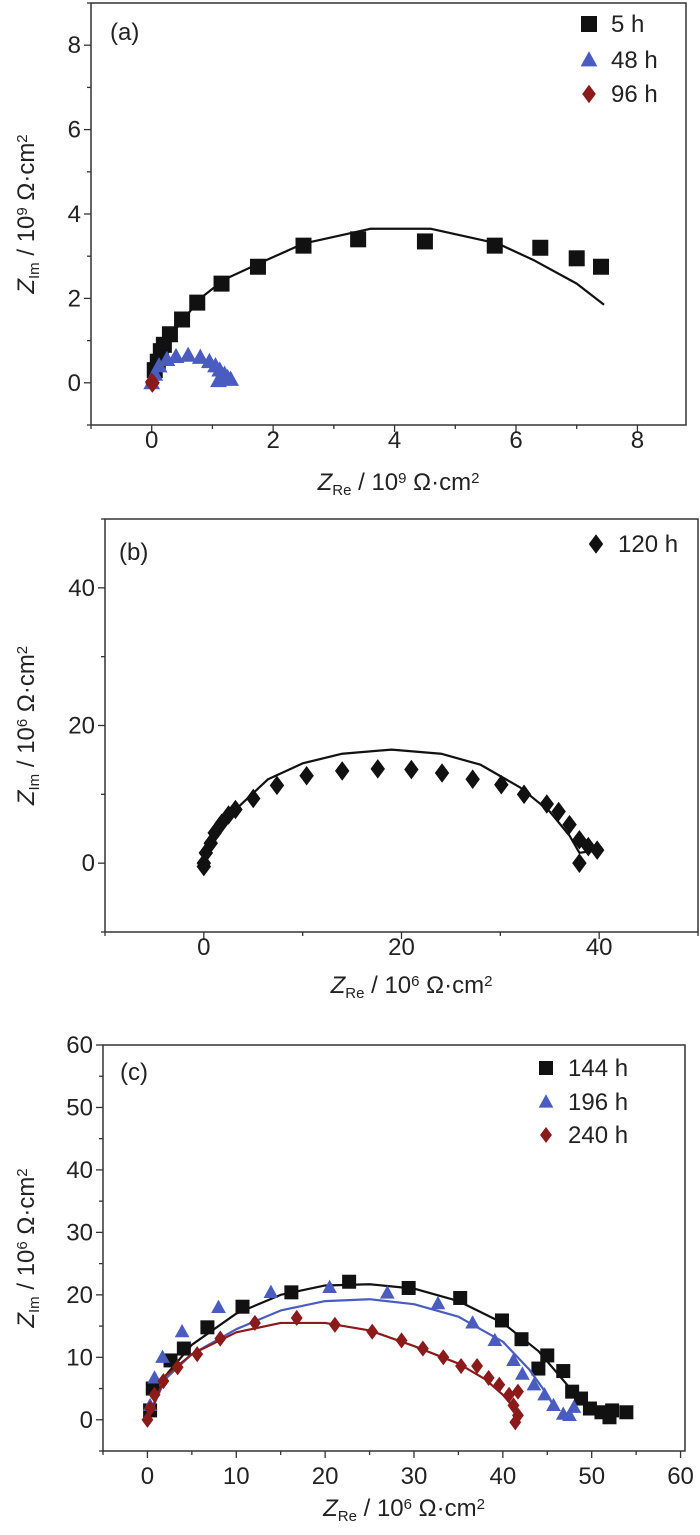  What do you see at coordinates (79, 1232) in the screenshot?
I see `y-tick-label: 30` at bounding box center [79, 1232].